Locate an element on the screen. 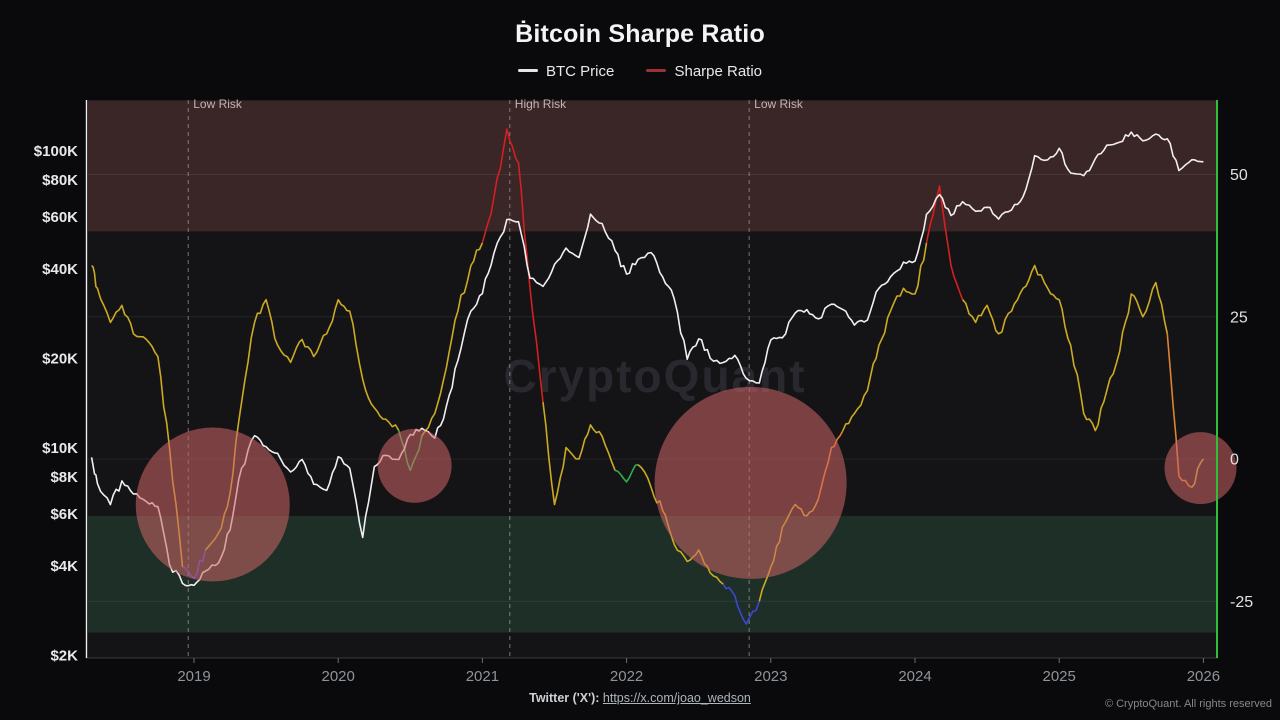  legend: BTC Price Sharpe Ratio is located at coordinates (640, 71).